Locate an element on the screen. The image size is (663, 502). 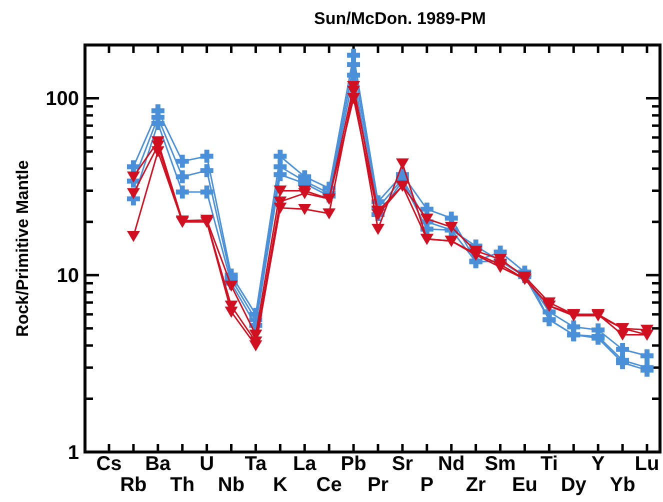
x-tick-label: Zr is located at coordinates (476, 485).